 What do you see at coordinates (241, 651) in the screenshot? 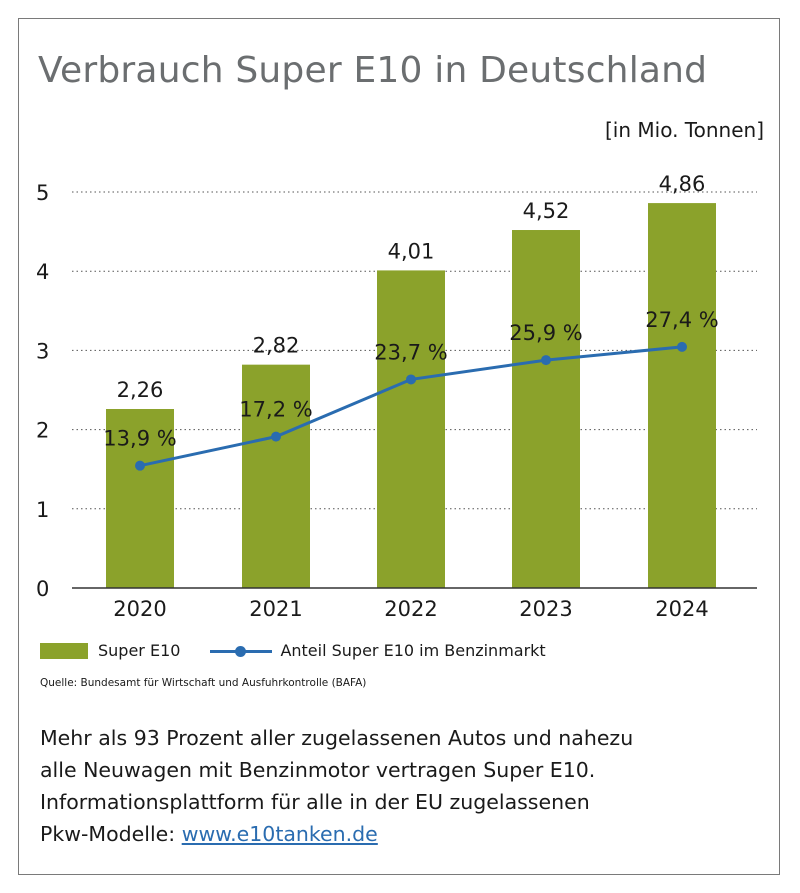
I see `legend-line-swatch` at bounding box center [241, 651].